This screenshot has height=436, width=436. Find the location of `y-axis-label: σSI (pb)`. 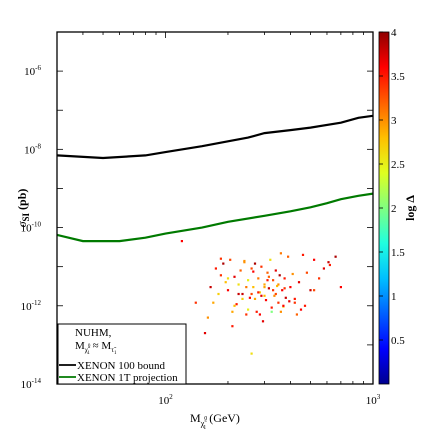

y-axis-label: σSI (pb) is located at coordinates (23, 208).